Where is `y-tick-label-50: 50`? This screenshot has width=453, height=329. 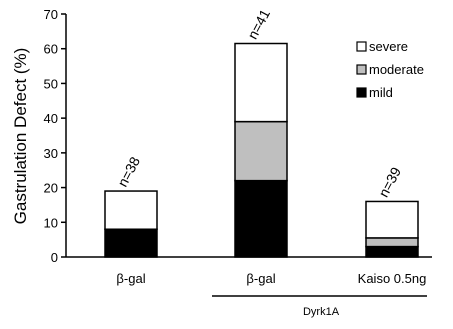
y-tick-label-50: 50 is located at coordinates (51, 83).